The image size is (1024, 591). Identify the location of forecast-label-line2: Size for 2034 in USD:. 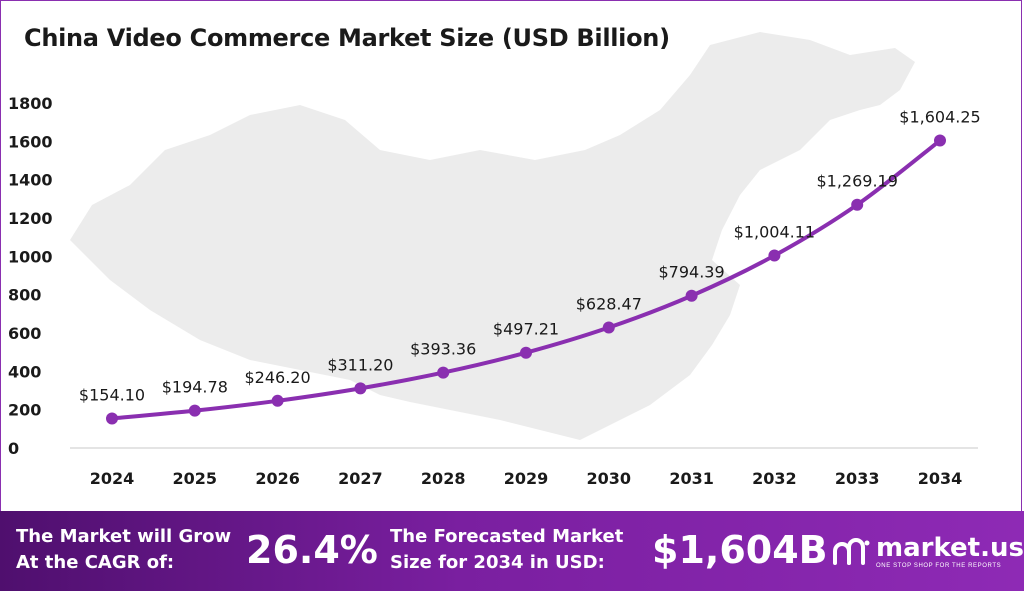
(497, 562).